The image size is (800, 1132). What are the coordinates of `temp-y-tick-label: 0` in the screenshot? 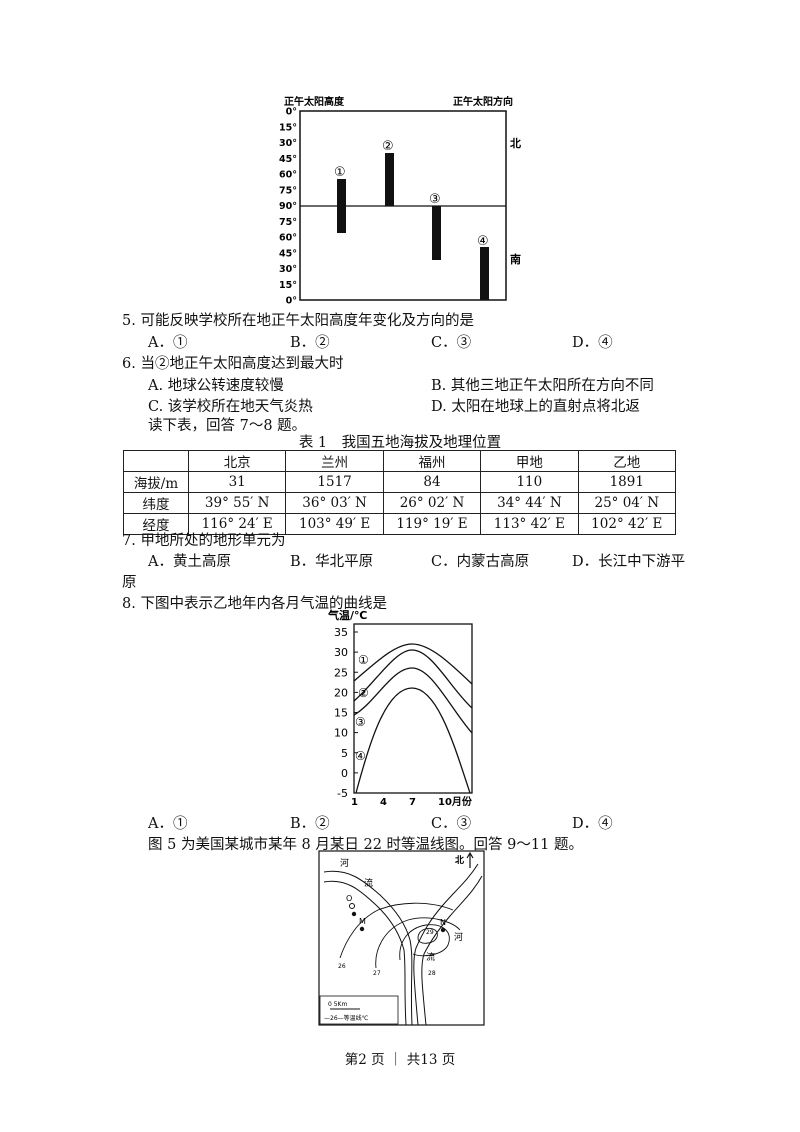 It's located at (344, 773).